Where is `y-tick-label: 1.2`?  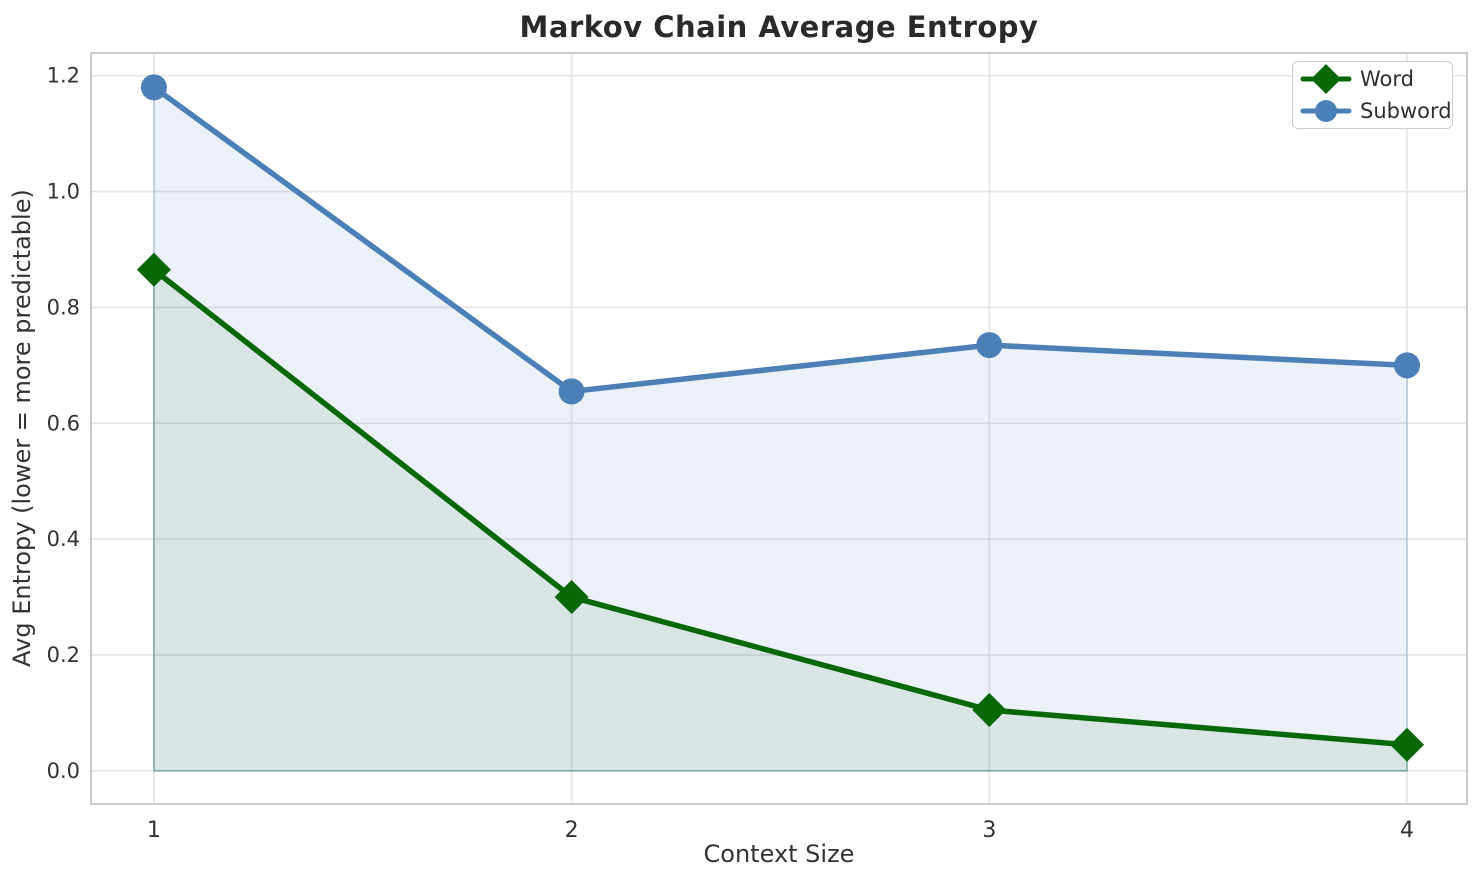 y-tick-label: 1.2 is located at coordinates (63, 76).